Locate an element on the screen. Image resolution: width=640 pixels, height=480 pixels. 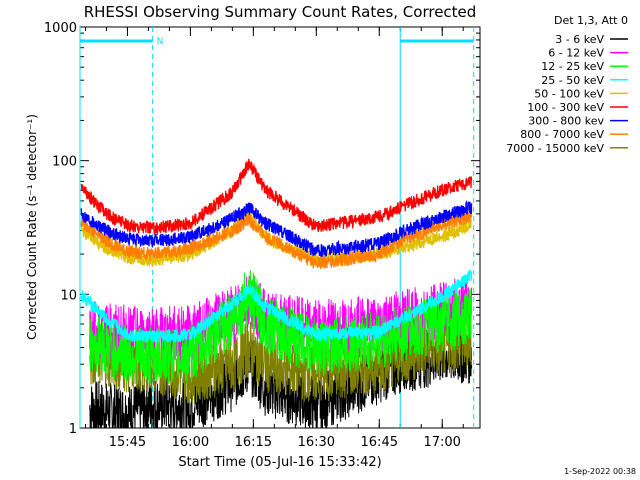
x-tick-label: 16:15 is located at coordinates (253, 442).